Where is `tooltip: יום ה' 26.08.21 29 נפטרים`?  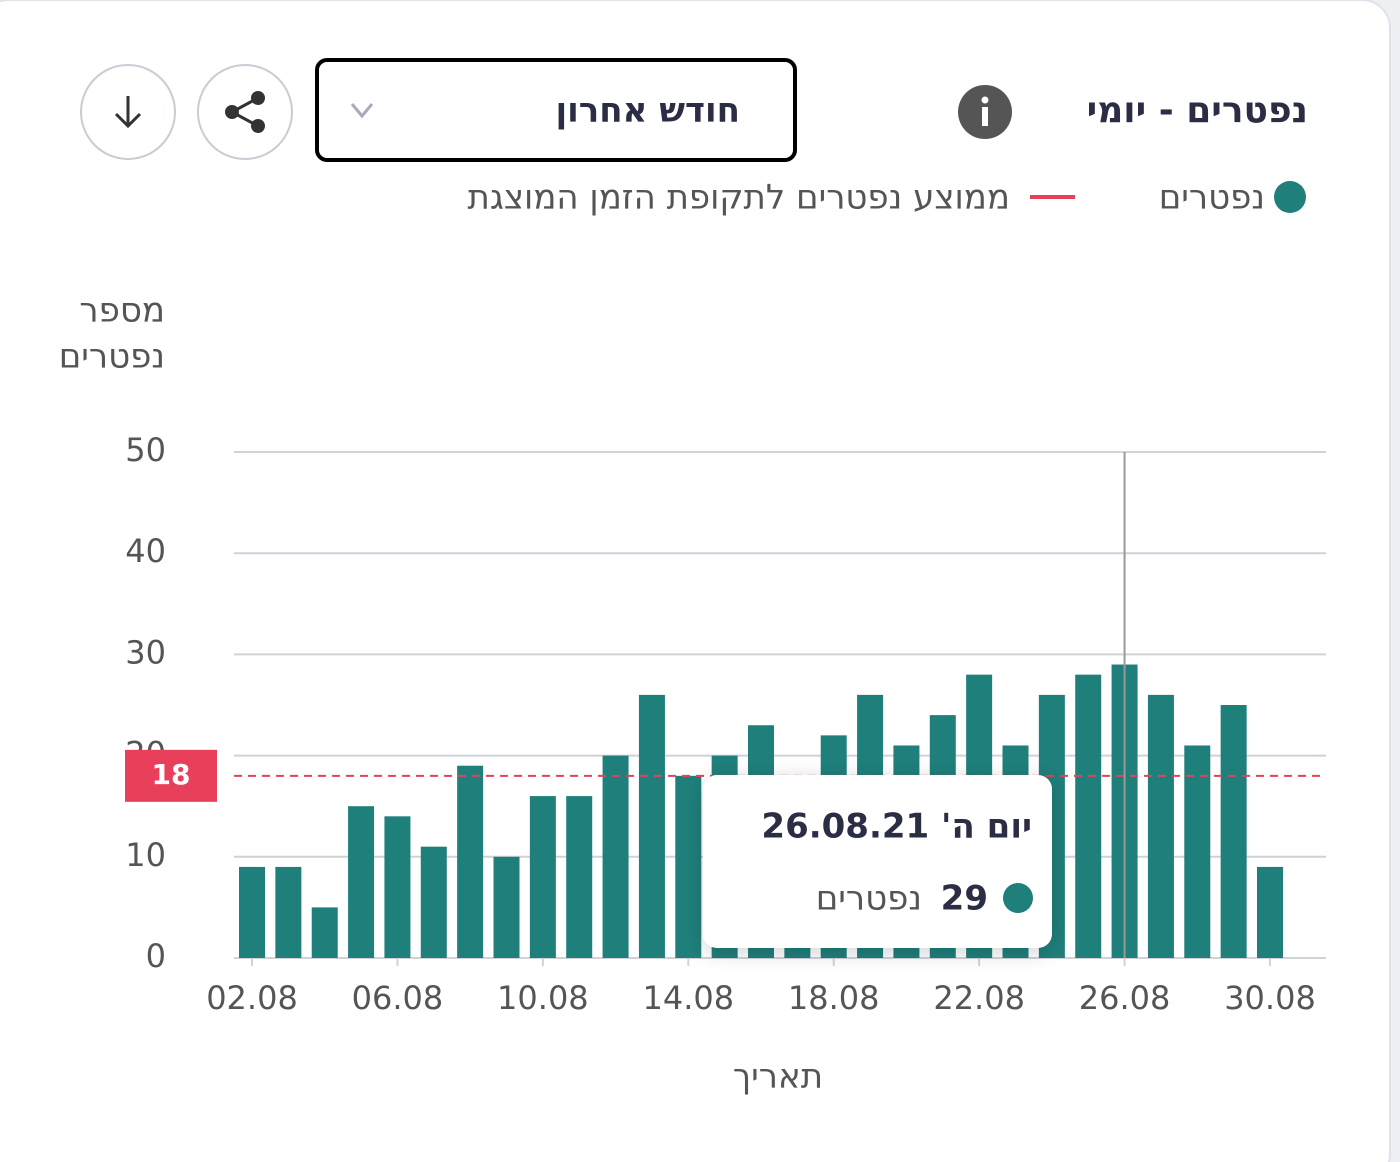
tooltip: יום ה' 26.08.21 29 נפטרים is located at coordinates (877, 861).